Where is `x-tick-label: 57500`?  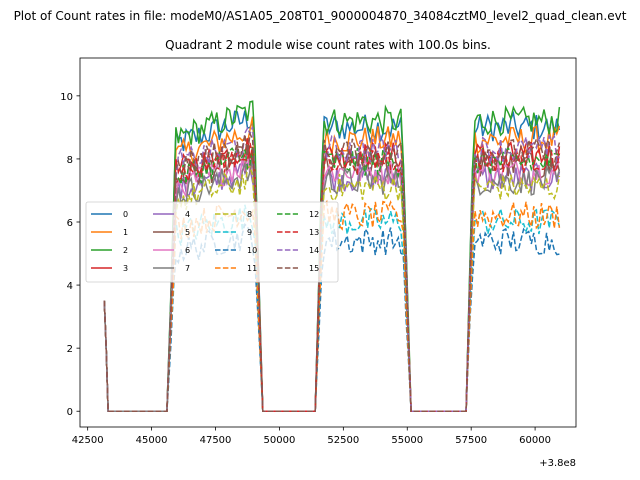 x-tick-label: 57500 is located at coordinates (471, 440).